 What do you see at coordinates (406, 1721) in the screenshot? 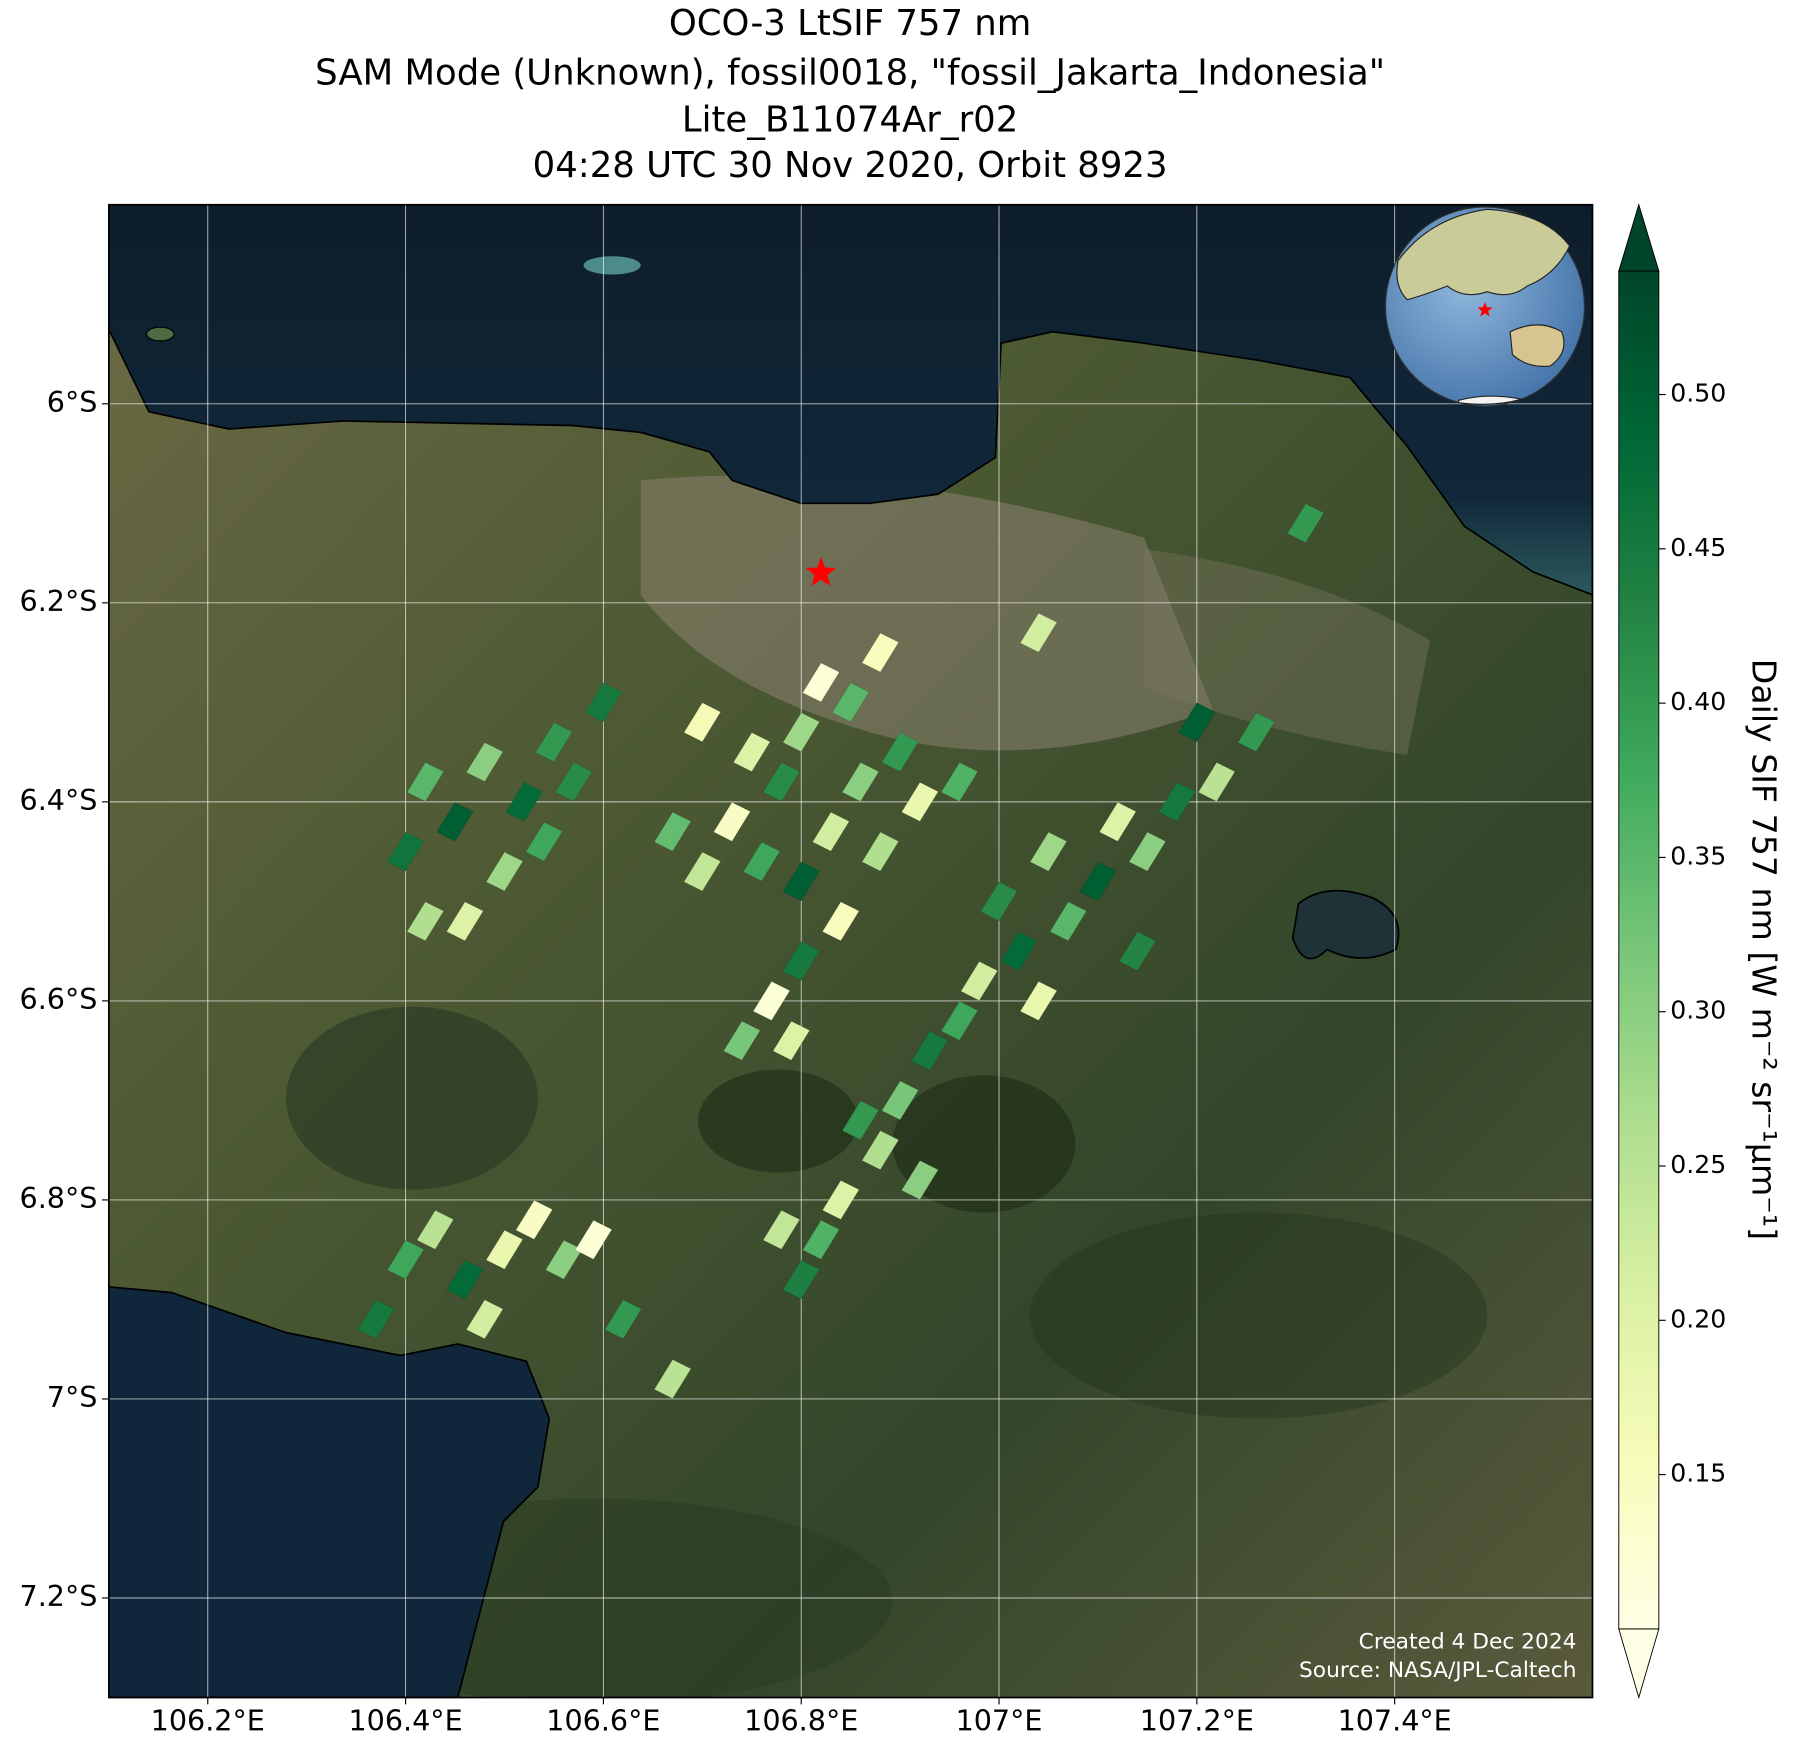
I see `x-tick-label: 106.4°E` at bounding box center [406, 1721].